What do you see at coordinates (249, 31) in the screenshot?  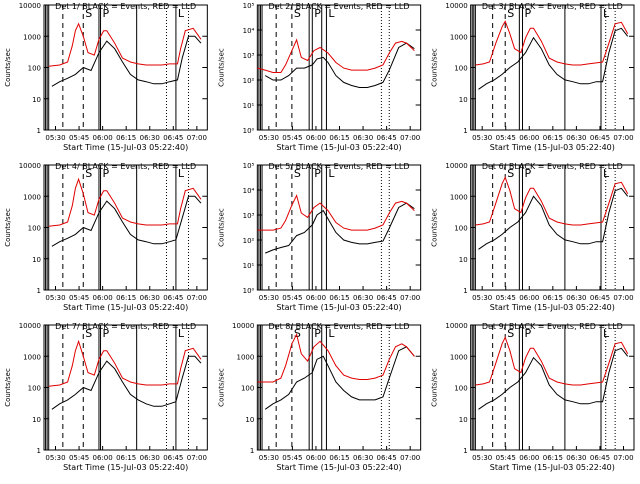 I see `y-tick-label: 10⁴` at bounding box center [249, 31].